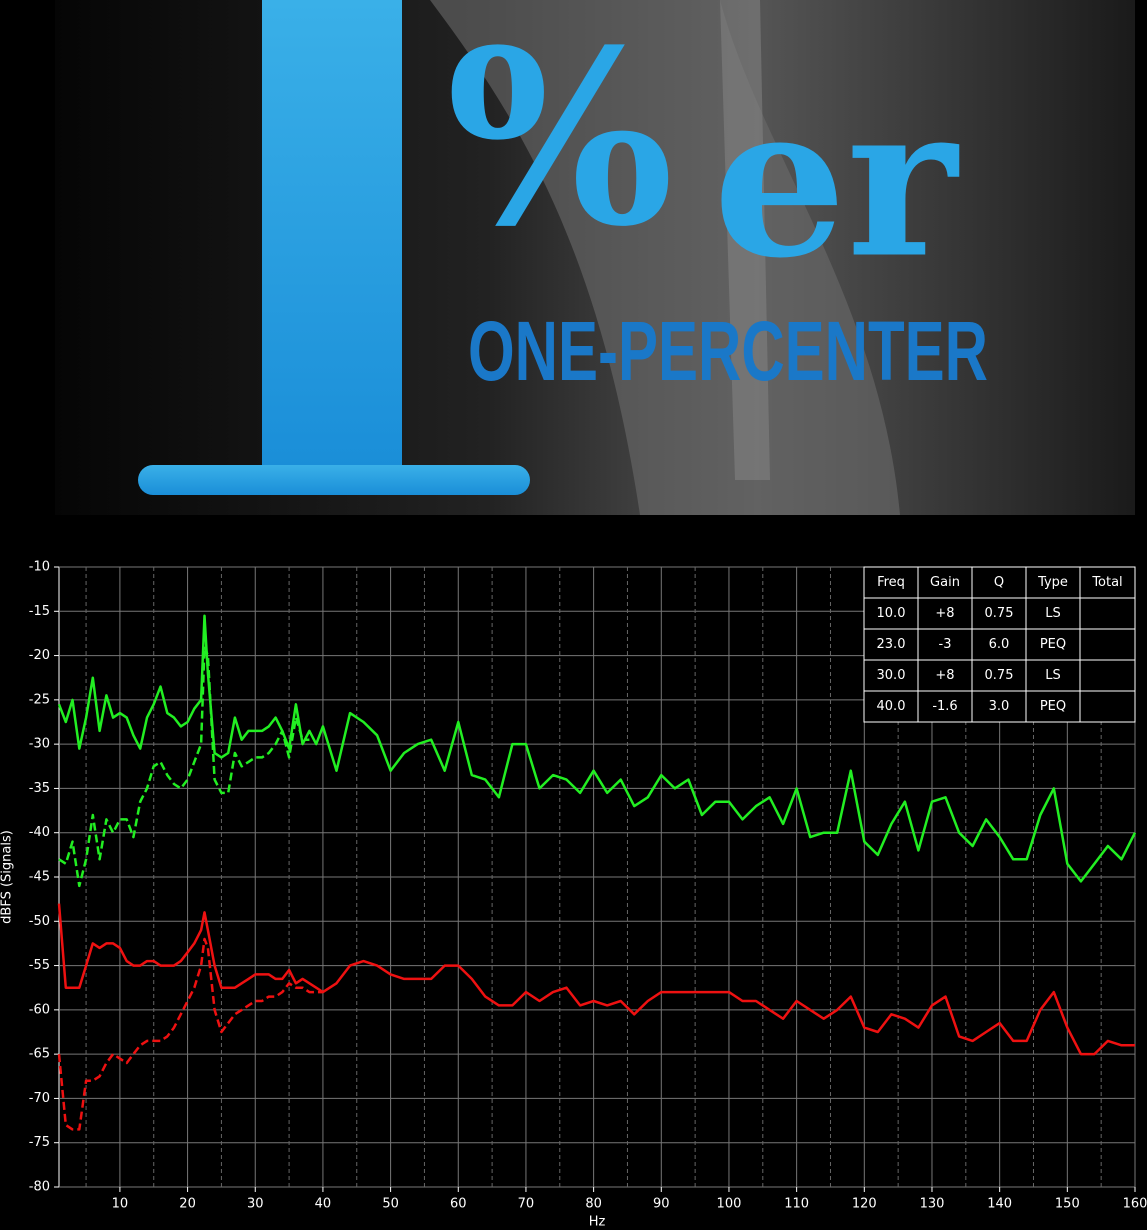  Describe the element at coordinates (39, 921) in the screenshot. I see `y-tick-label: -50` at that location.